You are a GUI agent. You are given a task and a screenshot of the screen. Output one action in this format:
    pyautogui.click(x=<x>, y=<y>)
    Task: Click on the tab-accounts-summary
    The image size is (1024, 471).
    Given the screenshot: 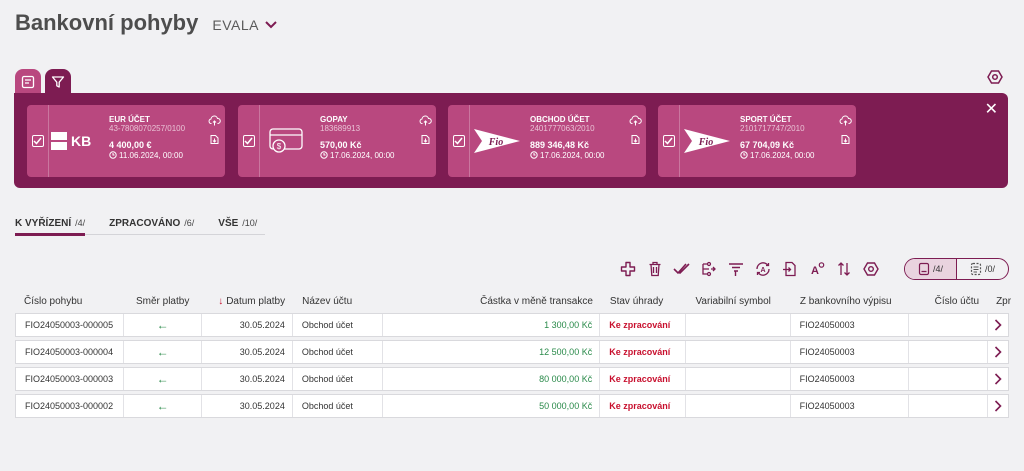 What is the action you would take?
    pyautogui.click(x=28, y=82)
    